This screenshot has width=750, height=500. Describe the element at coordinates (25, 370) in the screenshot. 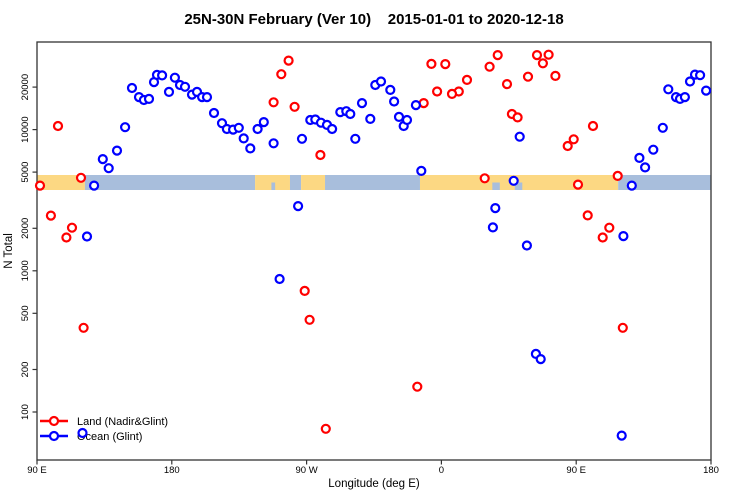

I see `y-tick-label: 200` at that location.